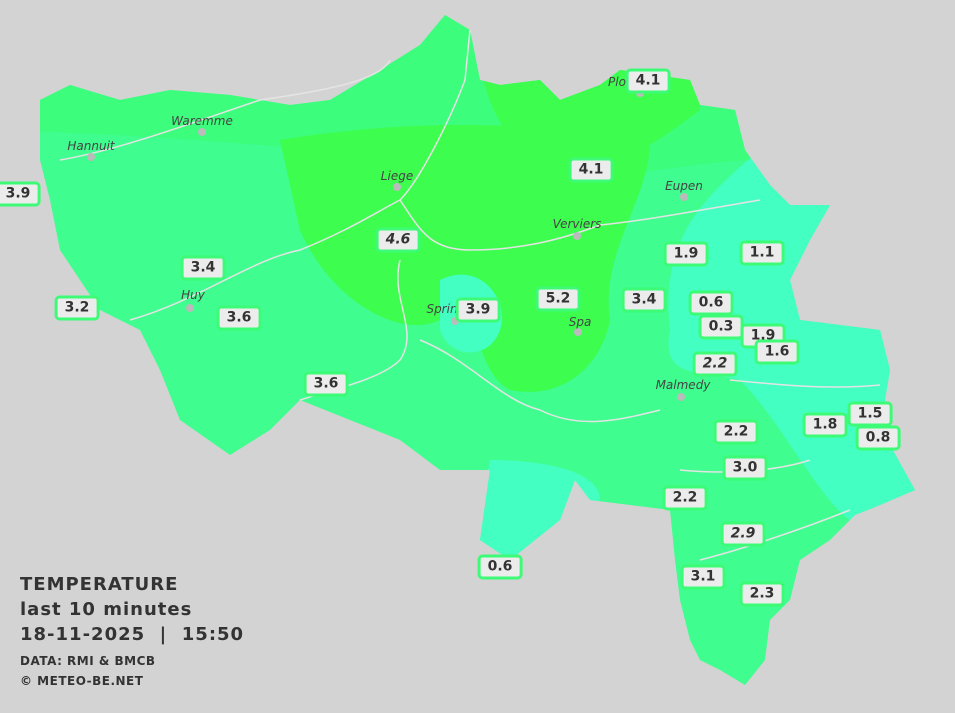 Image resolution: width=955 pixels, height=713 pixels. I want to click on station-value: 1.6, so click(777, 352).